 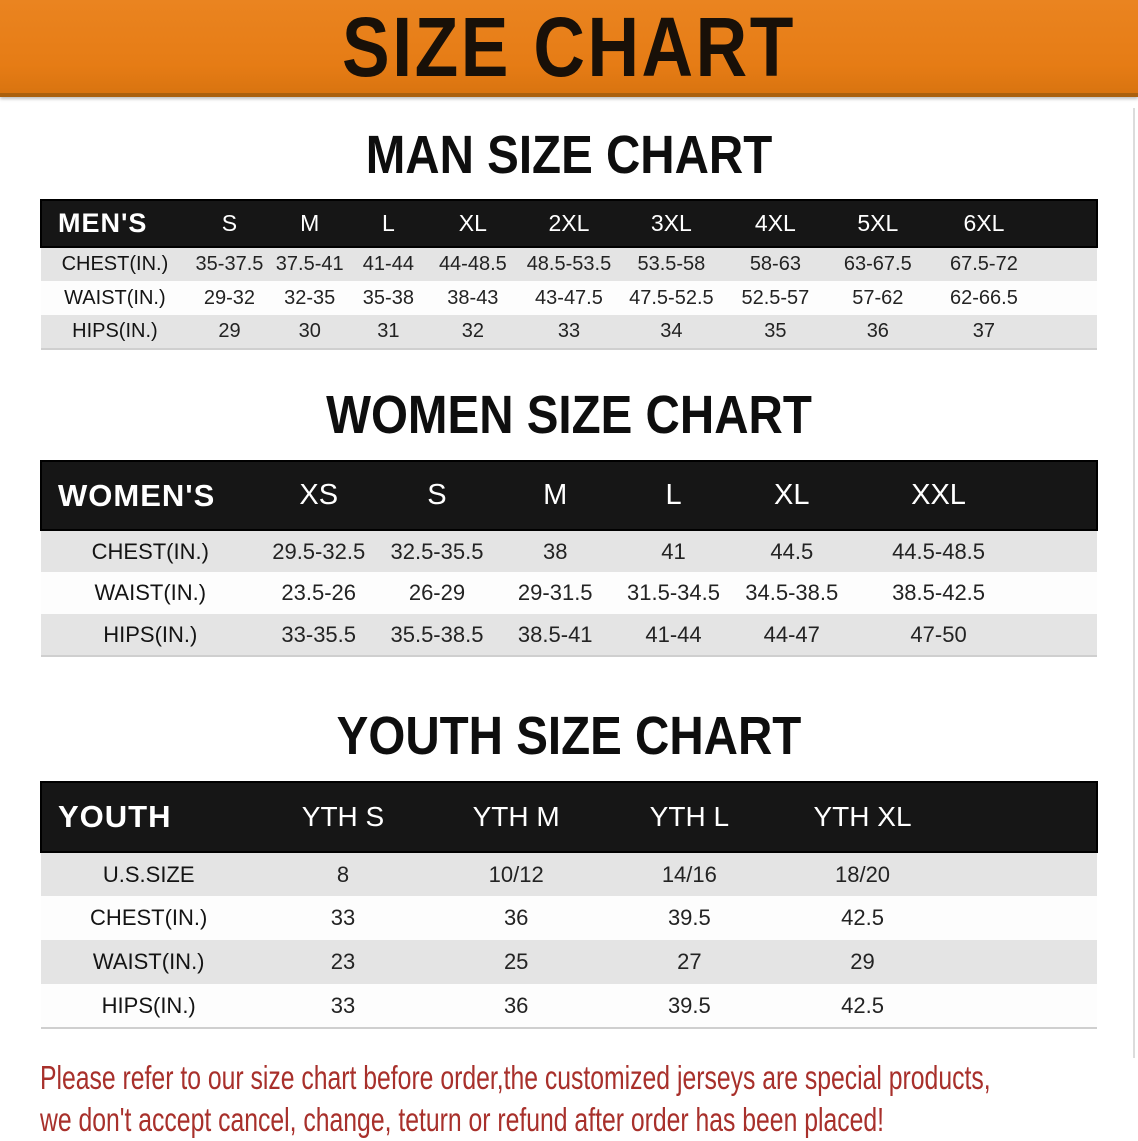 What do you see at coordinates (569, 264) in the screenshot?
I see `size-cell: 48.5-53.5` at bounding box center [569, 264].